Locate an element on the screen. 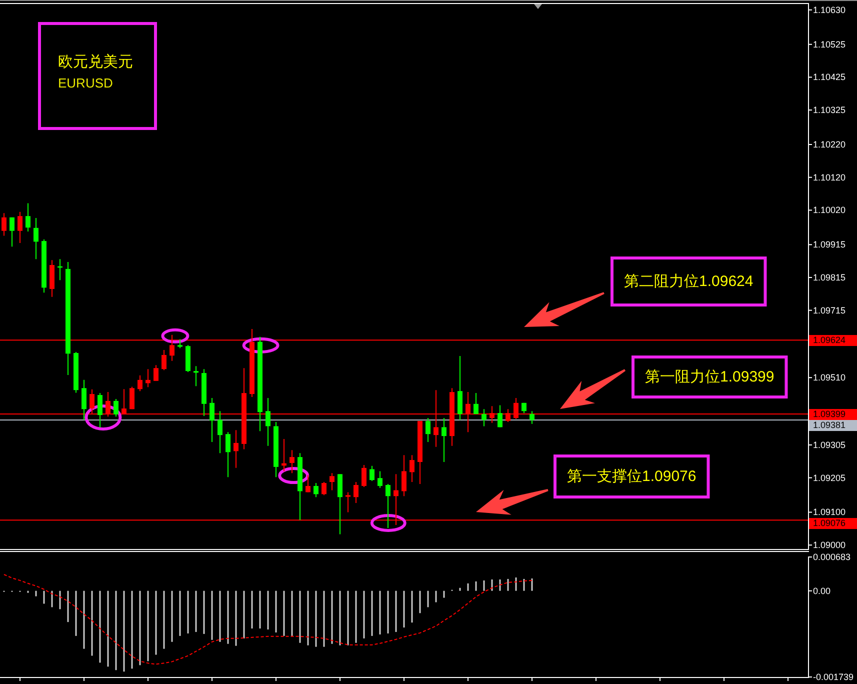  ytick-label: 1.09715 is located at coordinates (829, 310).